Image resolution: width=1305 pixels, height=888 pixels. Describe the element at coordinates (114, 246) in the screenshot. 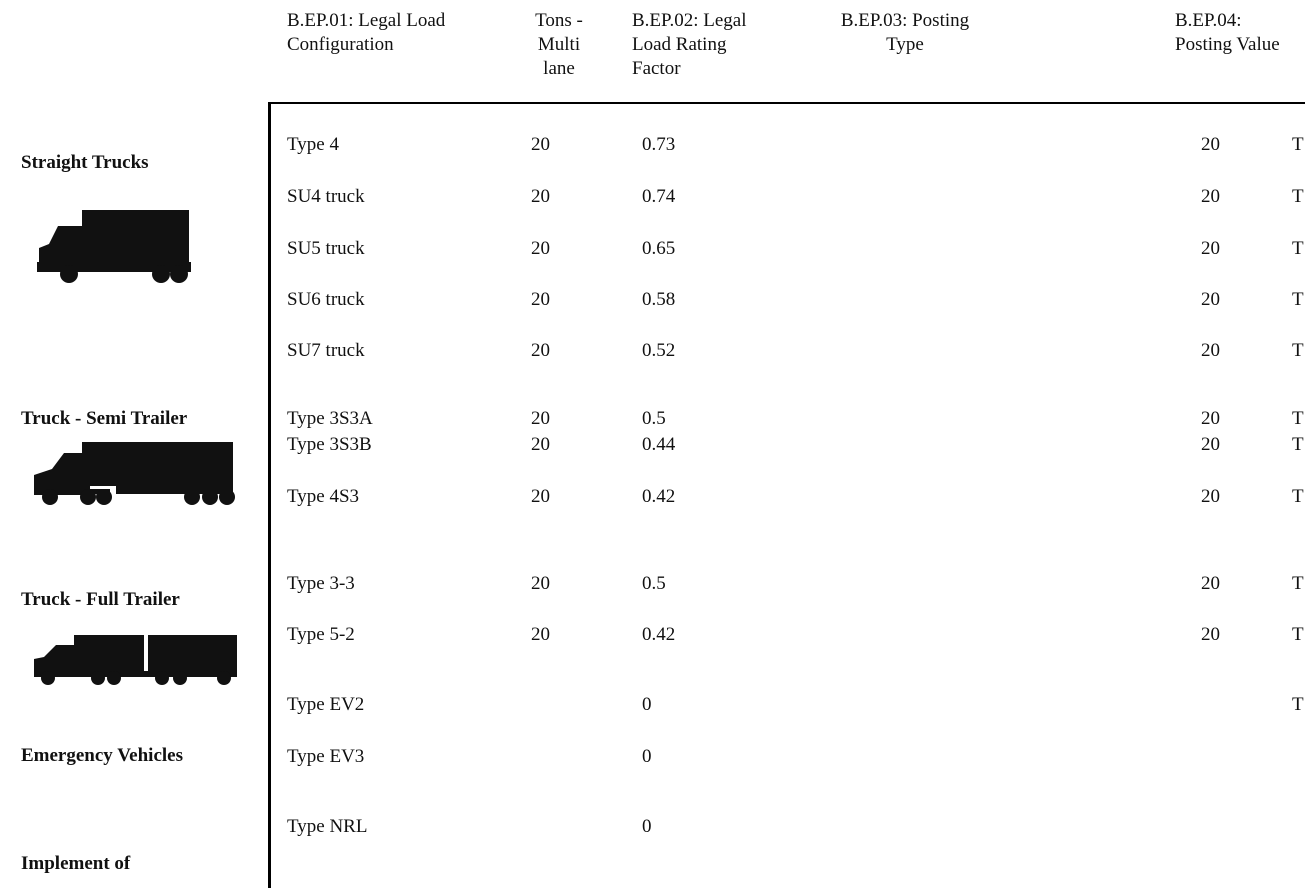

I see `straight-truck-icon` at that location.